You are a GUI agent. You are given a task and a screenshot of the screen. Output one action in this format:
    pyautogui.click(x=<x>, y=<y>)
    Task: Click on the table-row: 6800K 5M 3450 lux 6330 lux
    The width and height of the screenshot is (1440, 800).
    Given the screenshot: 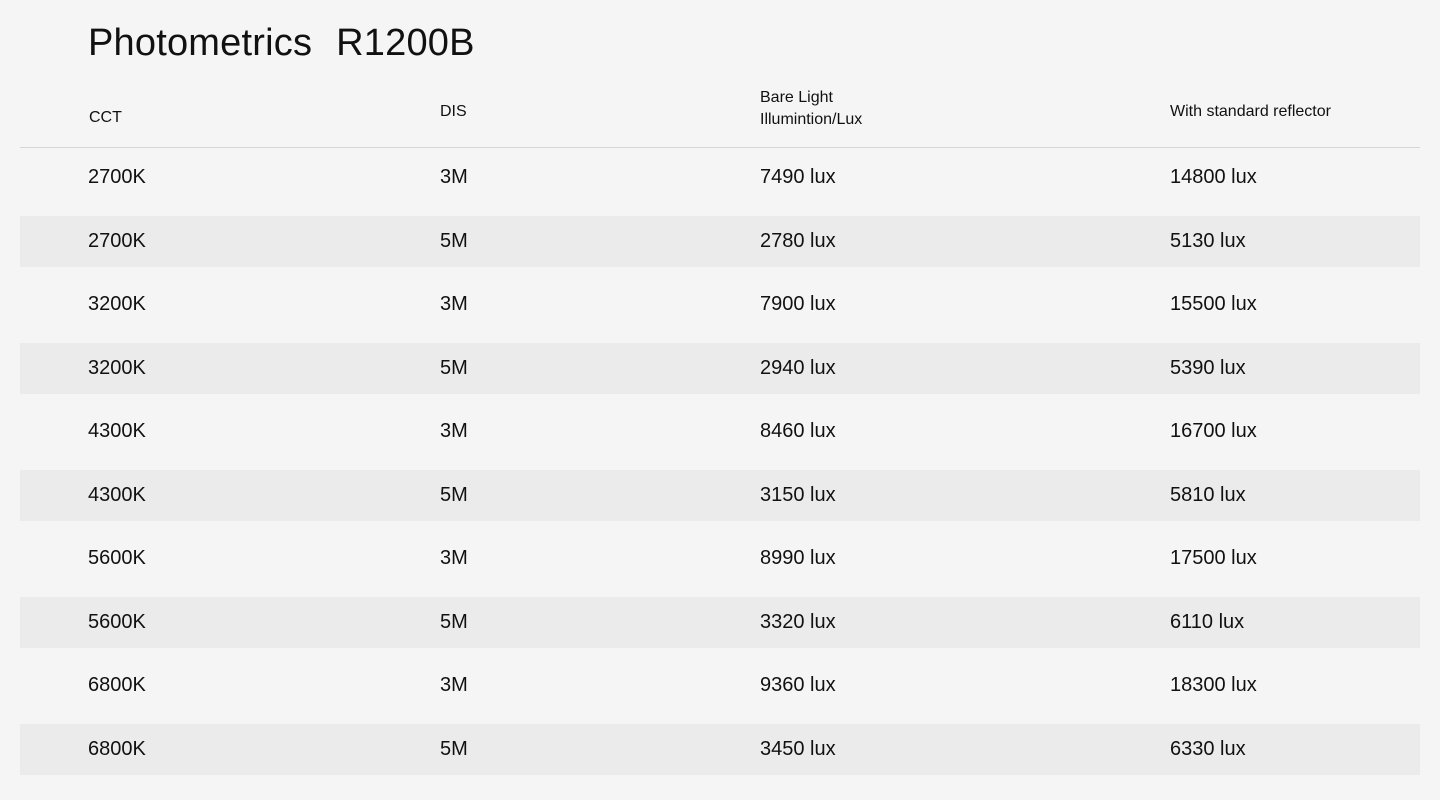 What is the action you would take?
    pyautogui.click(x=720, y=749)
    